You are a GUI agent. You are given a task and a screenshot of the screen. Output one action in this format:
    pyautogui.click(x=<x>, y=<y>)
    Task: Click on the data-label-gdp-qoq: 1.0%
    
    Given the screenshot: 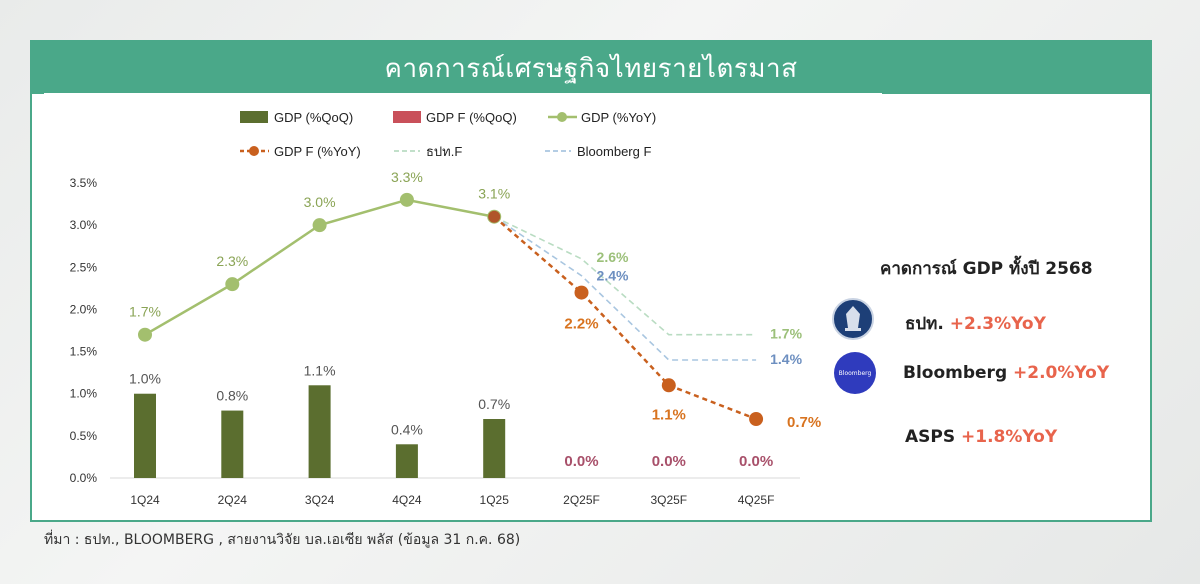 What is the action you would take?
    pyautogui.click(x=145, y=379)
    